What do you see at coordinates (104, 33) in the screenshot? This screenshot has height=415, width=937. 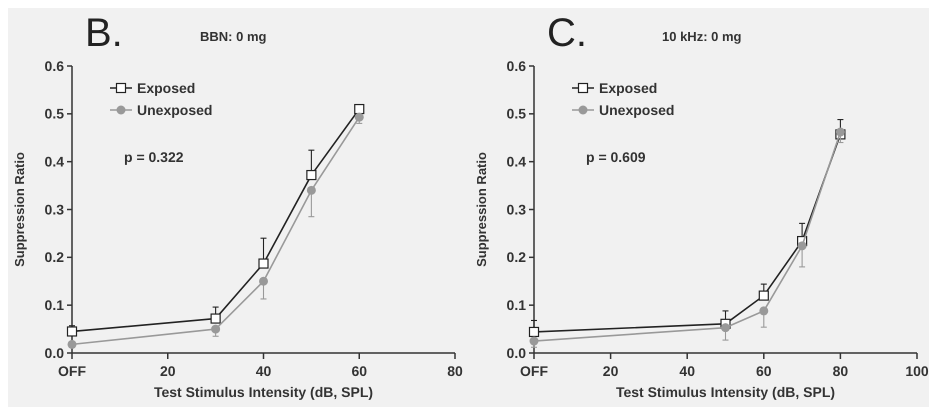 I see `chart-title: B.` at bounding box center [104, 33].